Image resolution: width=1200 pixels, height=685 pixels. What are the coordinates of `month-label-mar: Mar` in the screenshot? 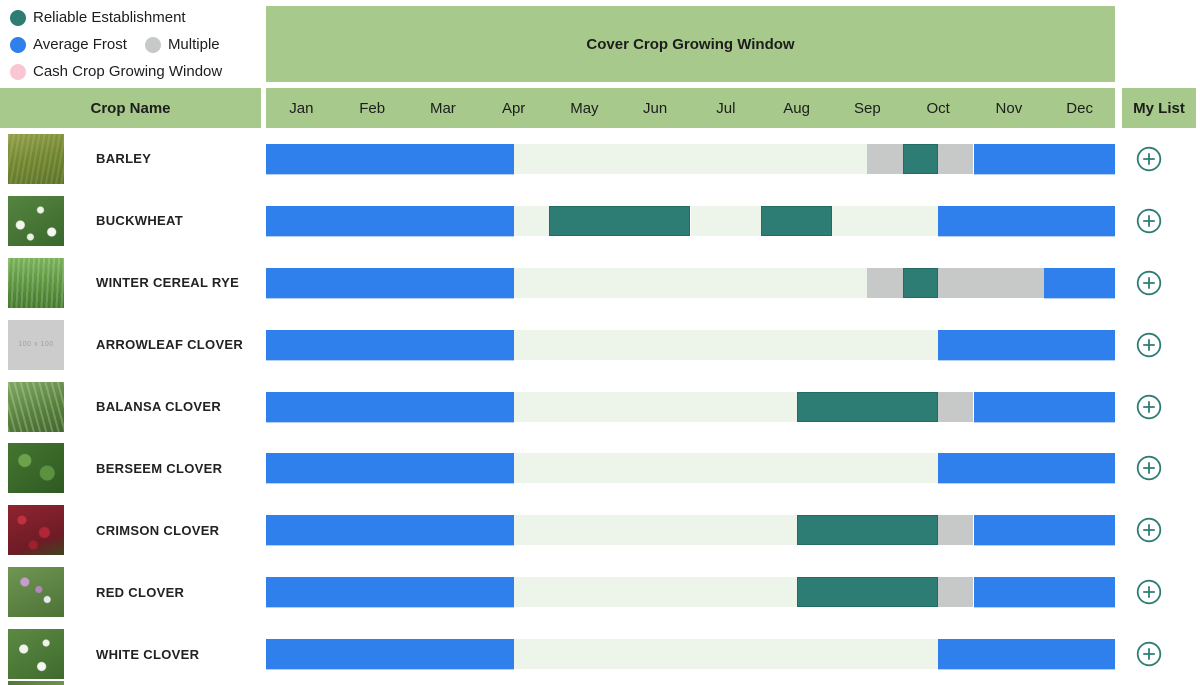 It's located at (442, 108).